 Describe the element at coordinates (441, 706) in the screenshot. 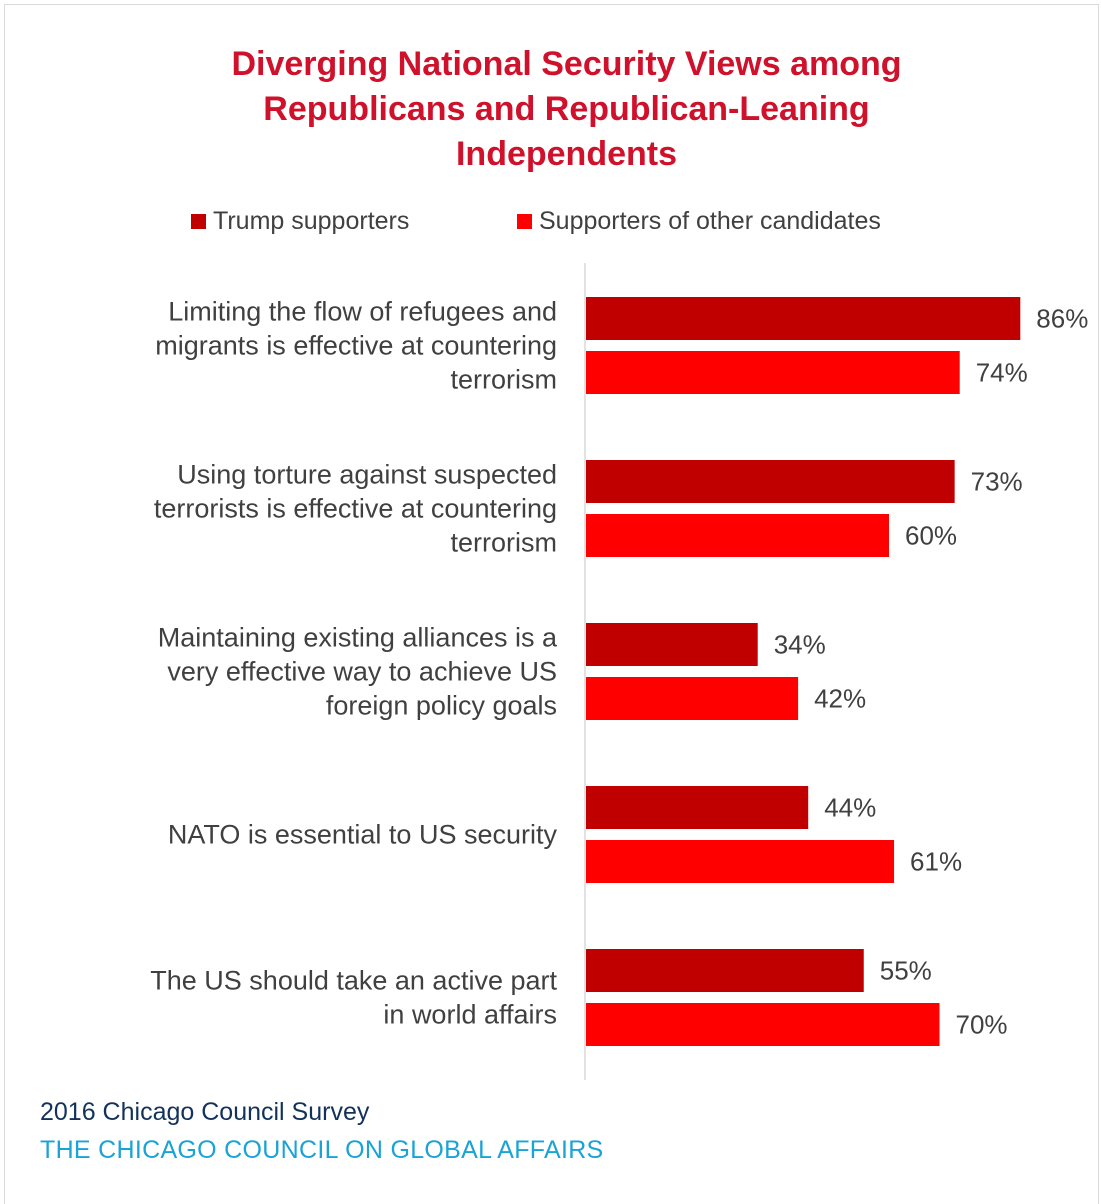

I see `category-label-line: foreign policy goals` at that location.